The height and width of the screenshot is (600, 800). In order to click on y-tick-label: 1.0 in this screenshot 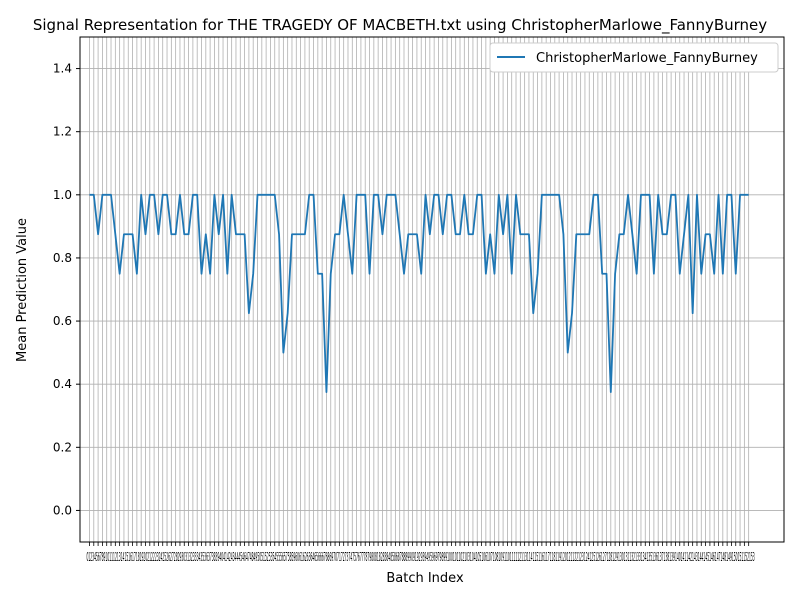, I will do `click(62, 195)`.